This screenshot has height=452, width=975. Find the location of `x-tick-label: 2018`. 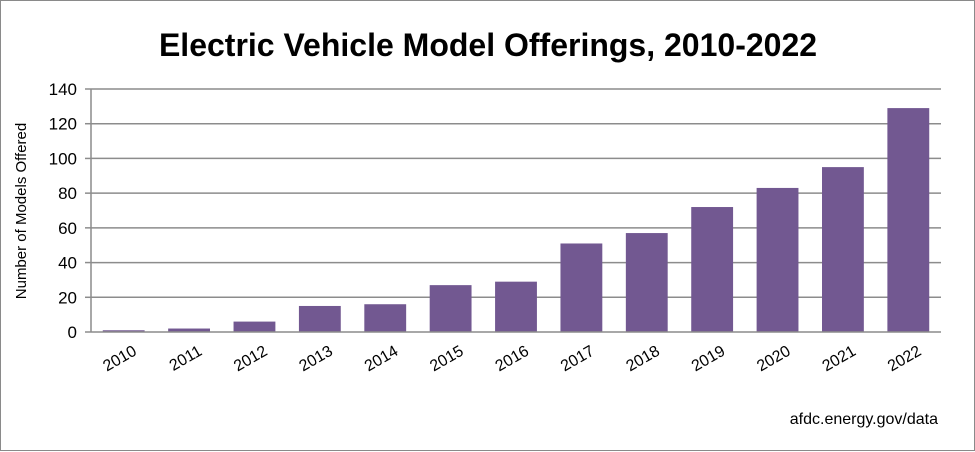

x-tick-label: 2018 is located at coordinates (642, 359).